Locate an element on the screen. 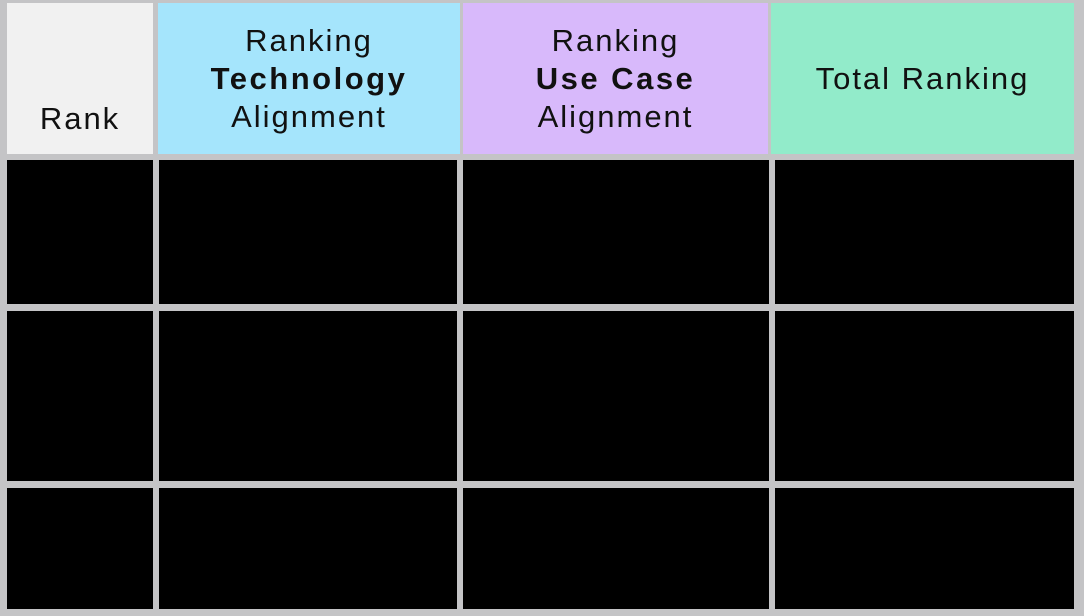 Image resolution: width=1084 pixels, height=616 pixels. header-total-label: Total Ranking is located at coordinates (922, 78).